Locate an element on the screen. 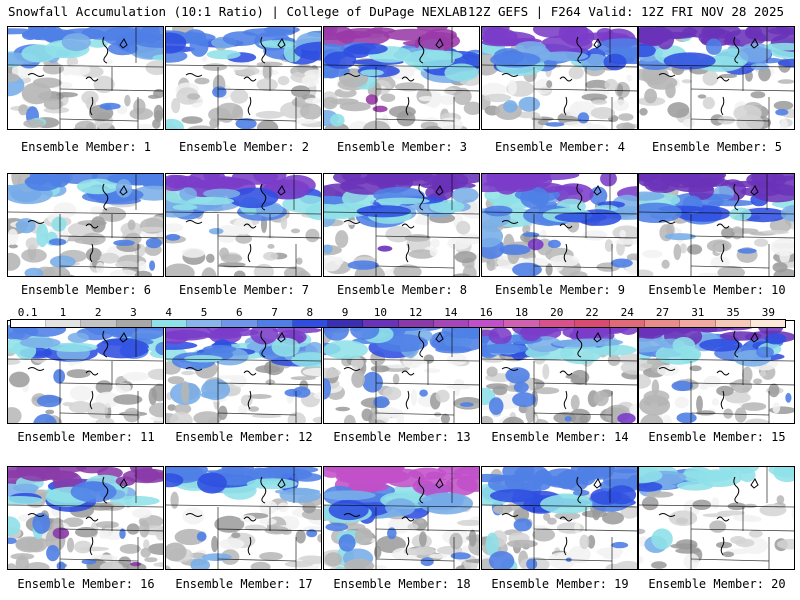  colorbar-label: 1 is located at coordinates (63, 312).